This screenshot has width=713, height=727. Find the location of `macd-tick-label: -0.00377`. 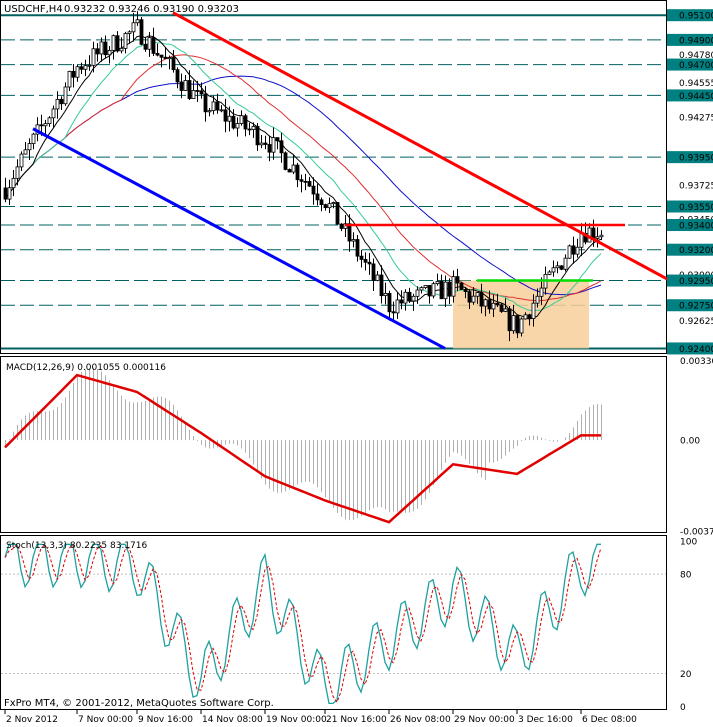

macd-tick-label: -0.00377 is located at coordinates (696, 533).